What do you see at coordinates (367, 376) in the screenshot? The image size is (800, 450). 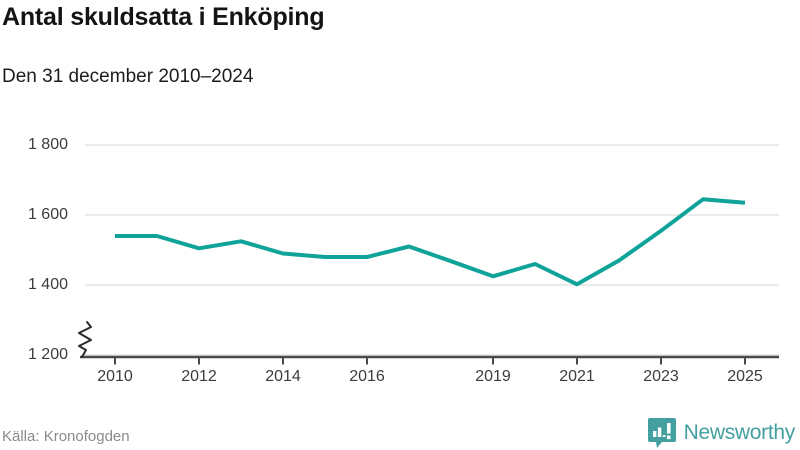 I see `x-axis-tick-label: 2016` at bounding box center [367, 376].